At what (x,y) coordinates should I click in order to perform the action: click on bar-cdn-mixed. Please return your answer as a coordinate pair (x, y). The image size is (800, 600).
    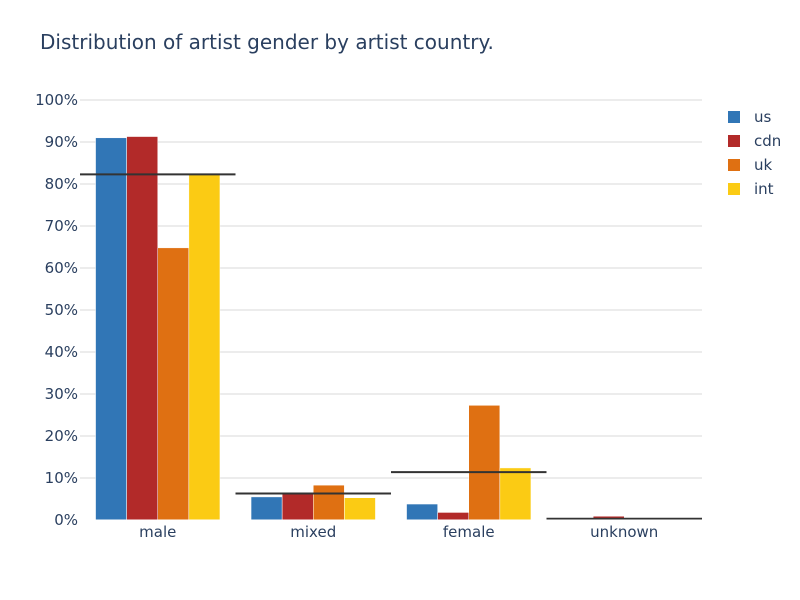
    Looking at the image, I should click on (297, 506).